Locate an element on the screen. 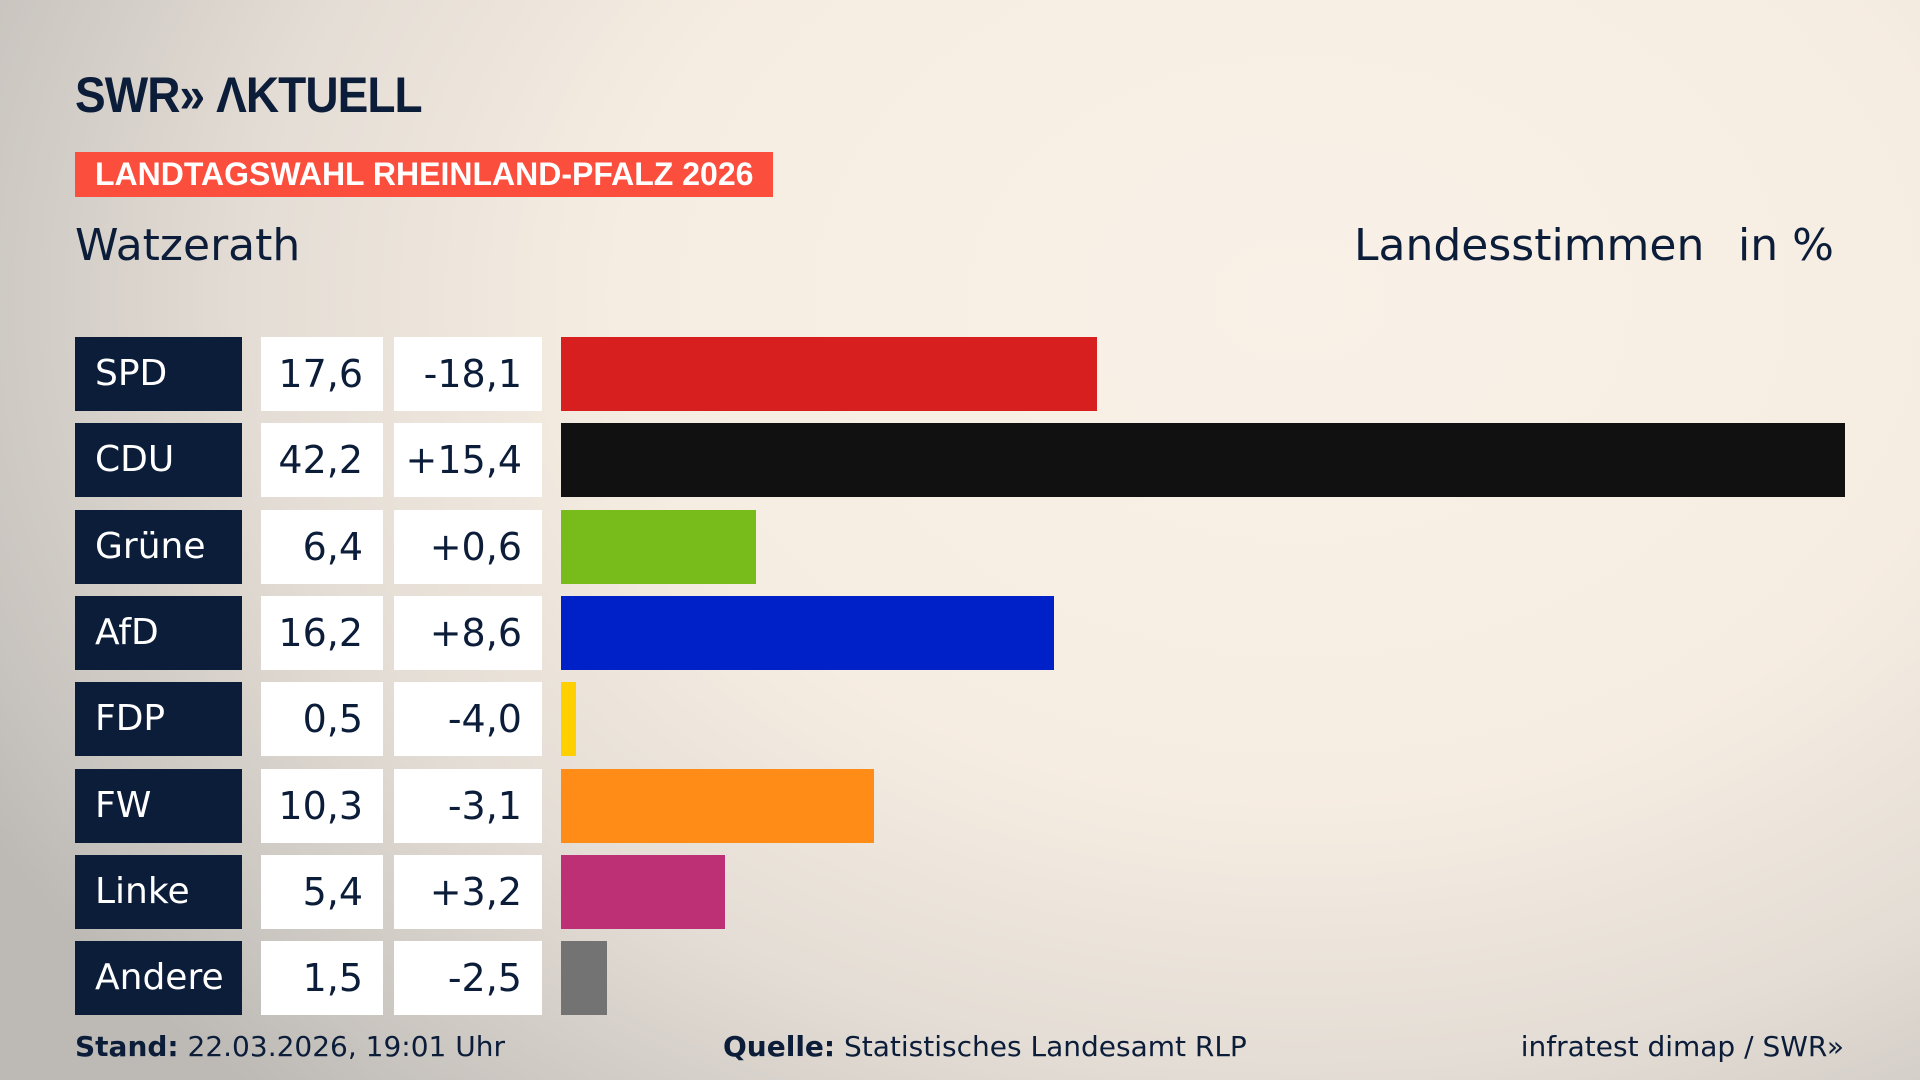 The width and height of the screenshot is (1920, 1080). vote-share: 6,4 is located at coordinates (322, 546).